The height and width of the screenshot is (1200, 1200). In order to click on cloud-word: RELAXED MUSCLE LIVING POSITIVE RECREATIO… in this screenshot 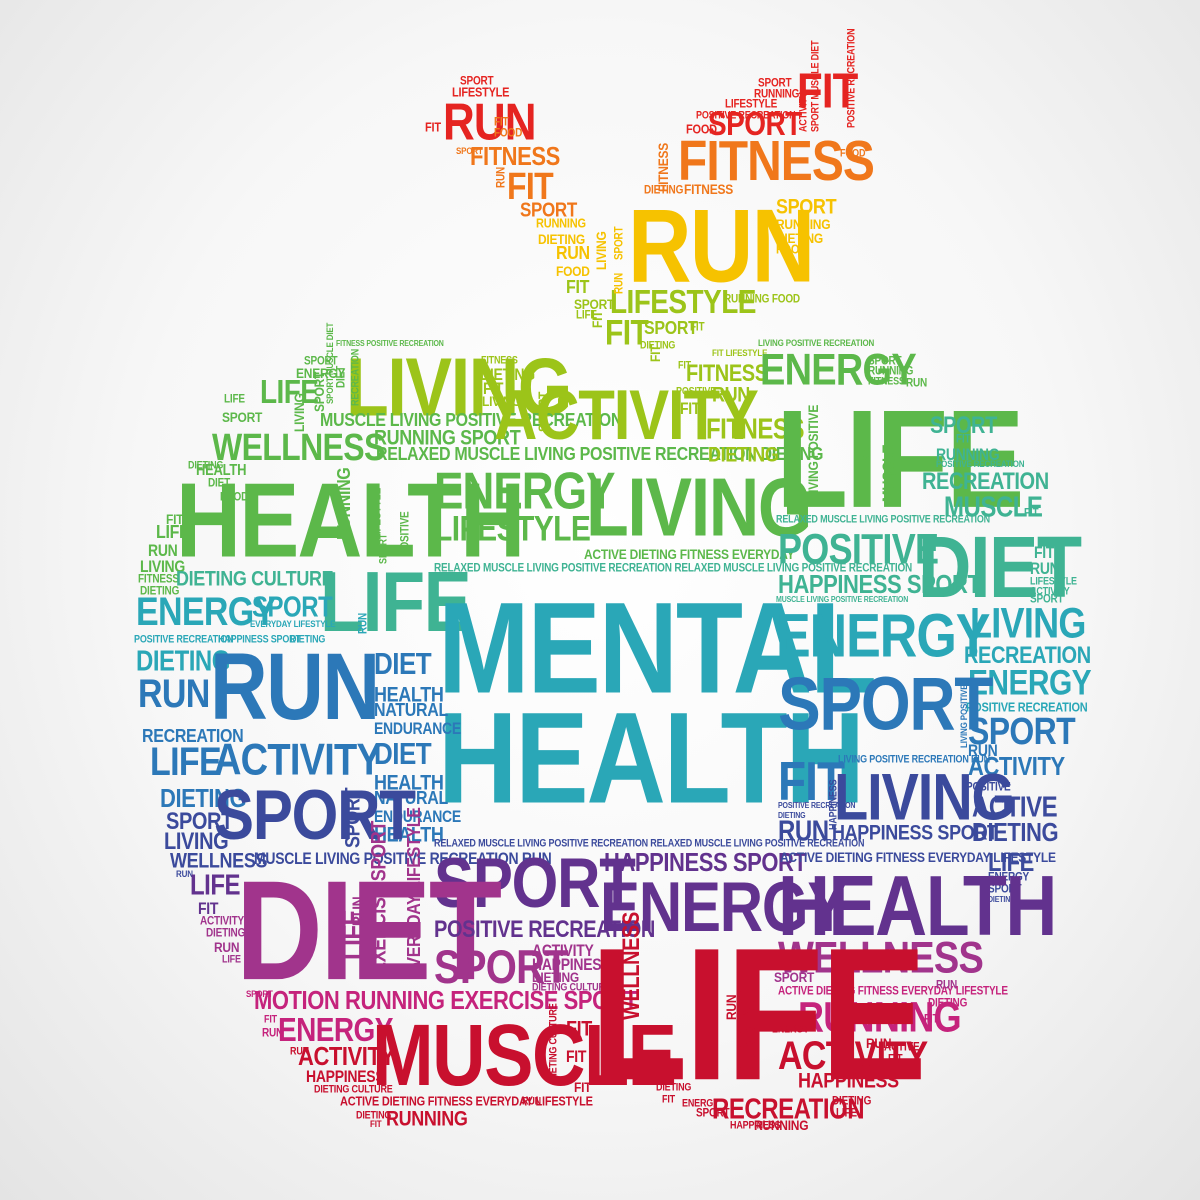, I will do `click(649, 842)`.